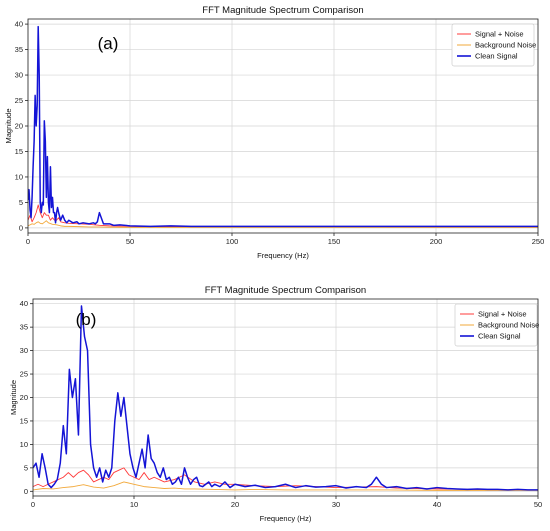 The image size is (550, 531). What do you see at coordinates (336, 504) in the screenshot?
I see `x-tick-label: 30` at bounding box center [336, 504].